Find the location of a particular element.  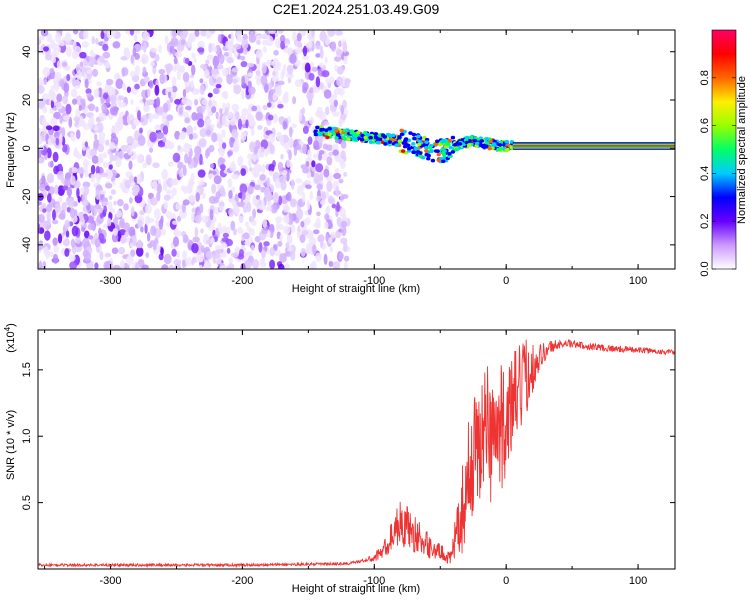

colorbar-tick-label: 0.6 is located at coordinates (705, 125).